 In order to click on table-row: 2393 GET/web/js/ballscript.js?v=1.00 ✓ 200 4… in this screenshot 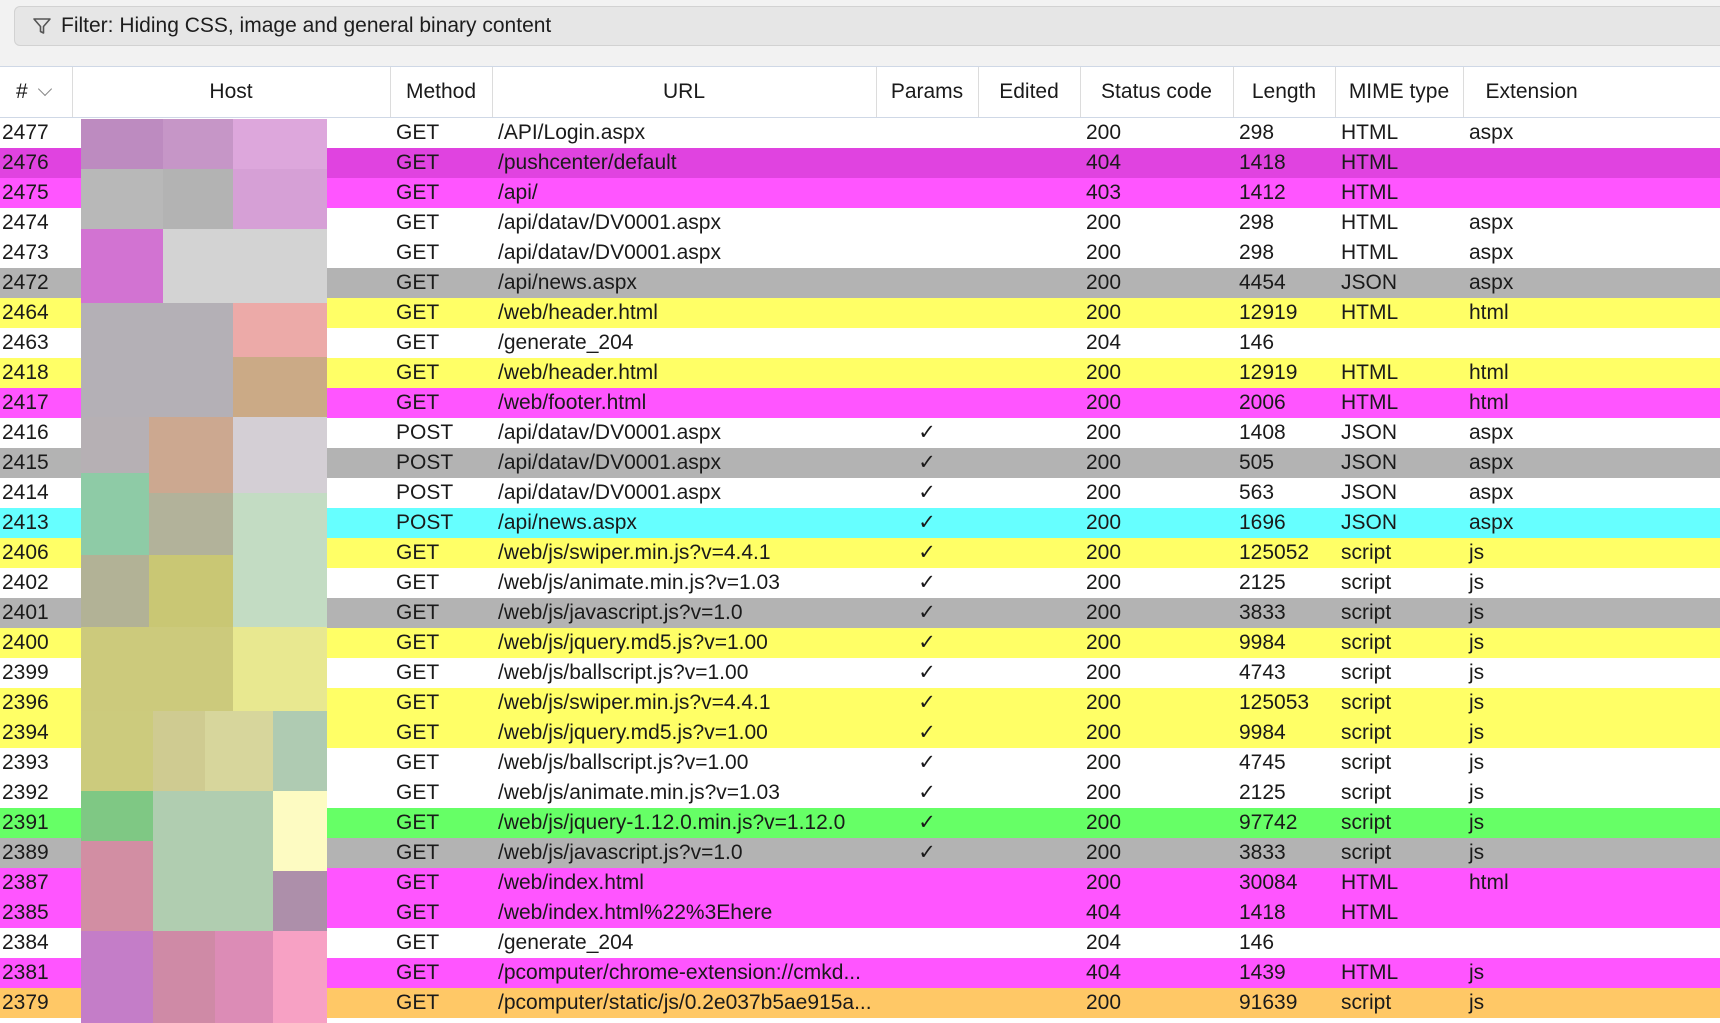, I will do `click(860, 763)`.